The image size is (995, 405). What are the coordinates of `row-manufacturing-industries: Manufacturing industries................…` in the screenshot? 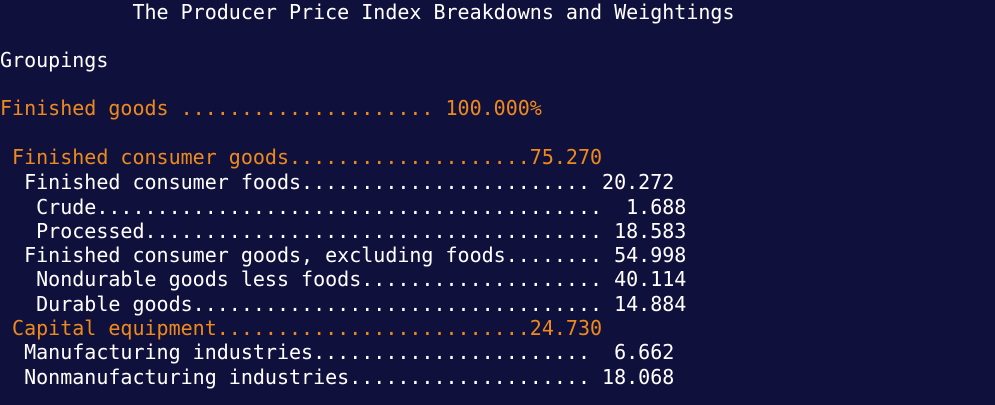 It's located at (337, 352).